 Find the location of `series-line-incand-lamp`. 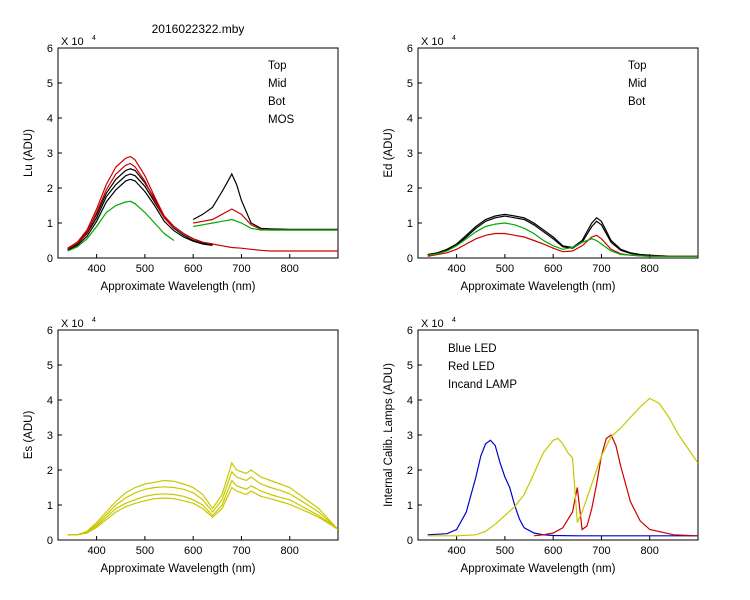

series-line-incand-lamp is located at coordinates (562, 467).